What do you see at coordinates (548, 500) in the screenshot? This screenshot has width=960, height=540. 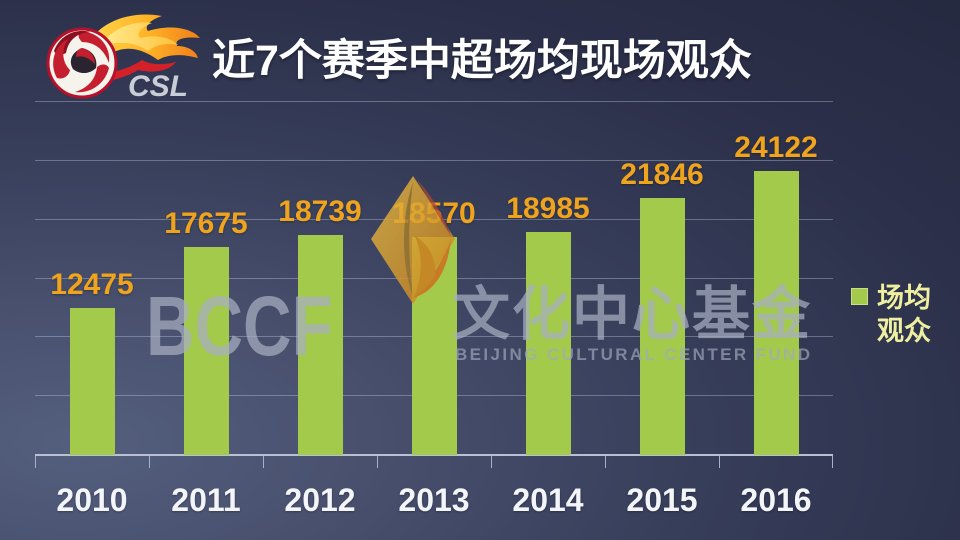 I see `x-axis-label-2014: 2014` at bounding box center [548, 500].